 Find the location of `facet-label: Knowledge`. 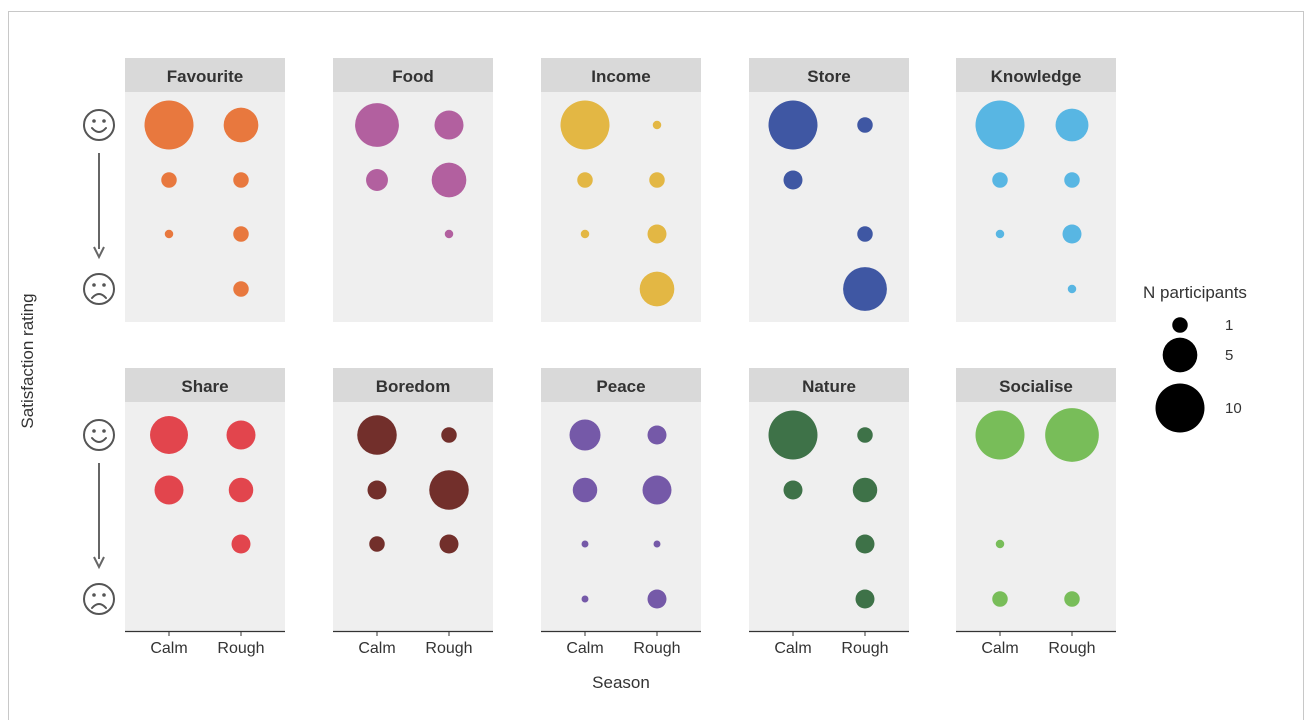

facet-label: Knowledge is located at coordinates (1036, 76).